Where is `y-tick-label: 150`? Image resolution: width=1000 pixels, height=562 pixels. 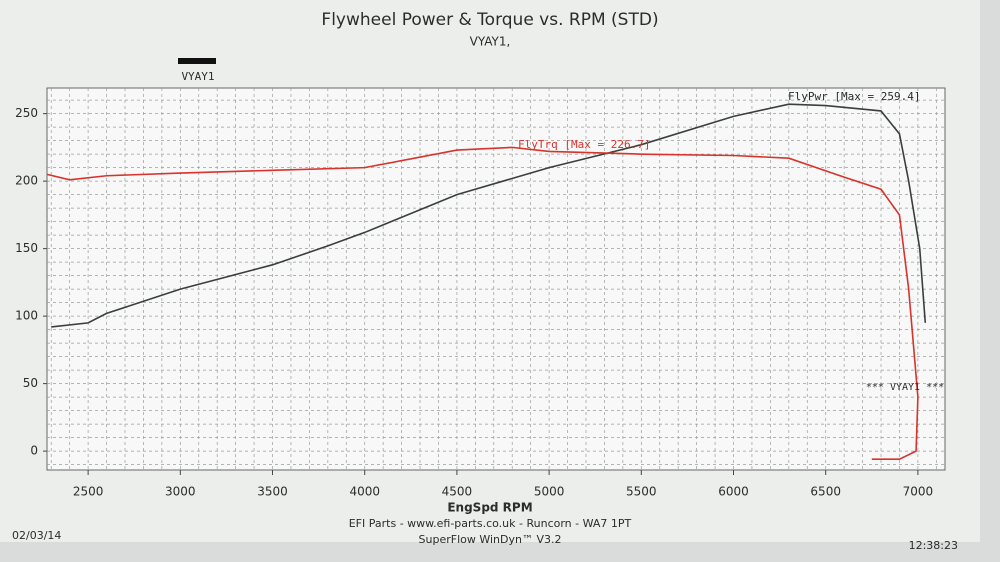
y-tick-label: 150 is located at coordinates (26, 248).